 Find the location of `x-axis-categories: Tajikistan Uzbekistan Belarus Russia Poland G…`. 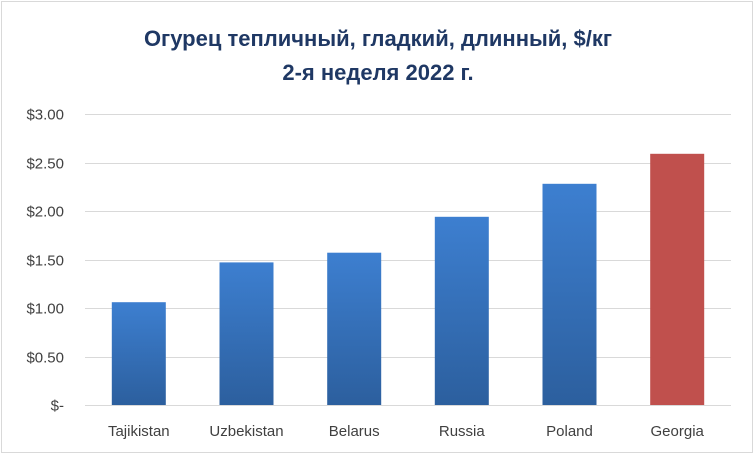

x-axis-categories: Tajikistan Uzbekistan Belarus Russia Poland G… is located at coordinates (406, 431).